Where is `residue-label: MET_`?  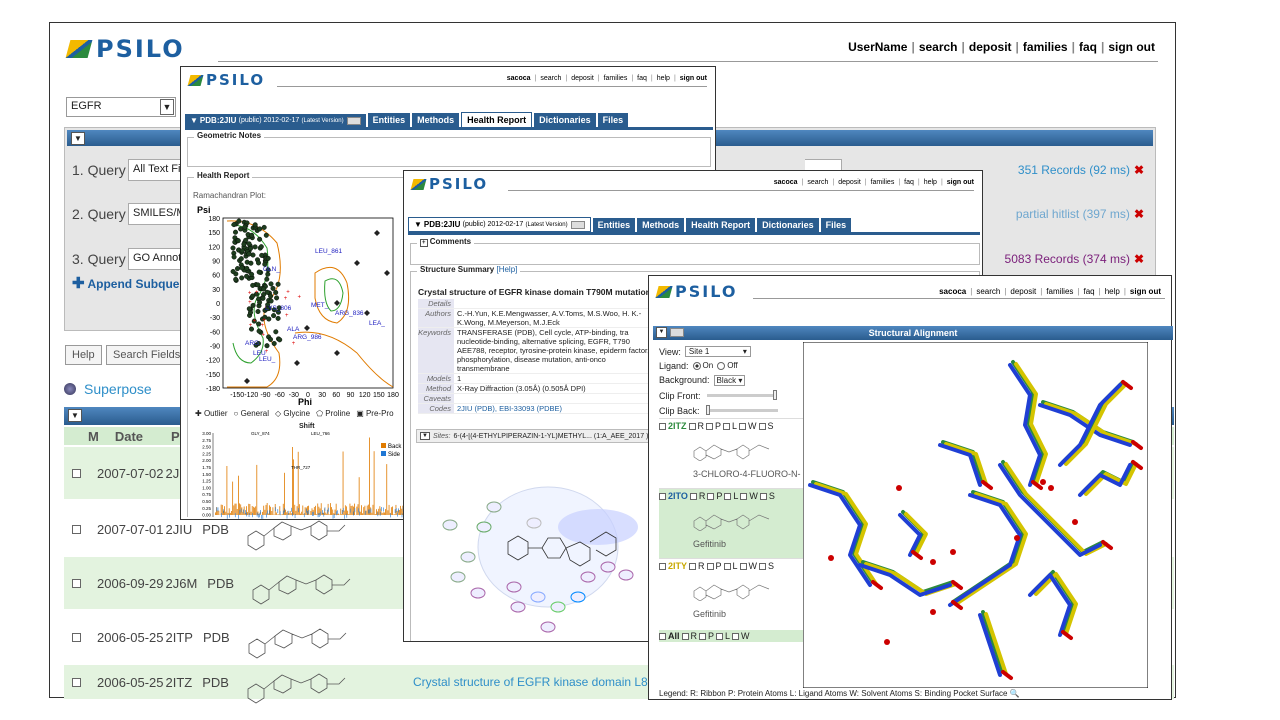 residue-label: MET_ is located at coordinates (320, 305).